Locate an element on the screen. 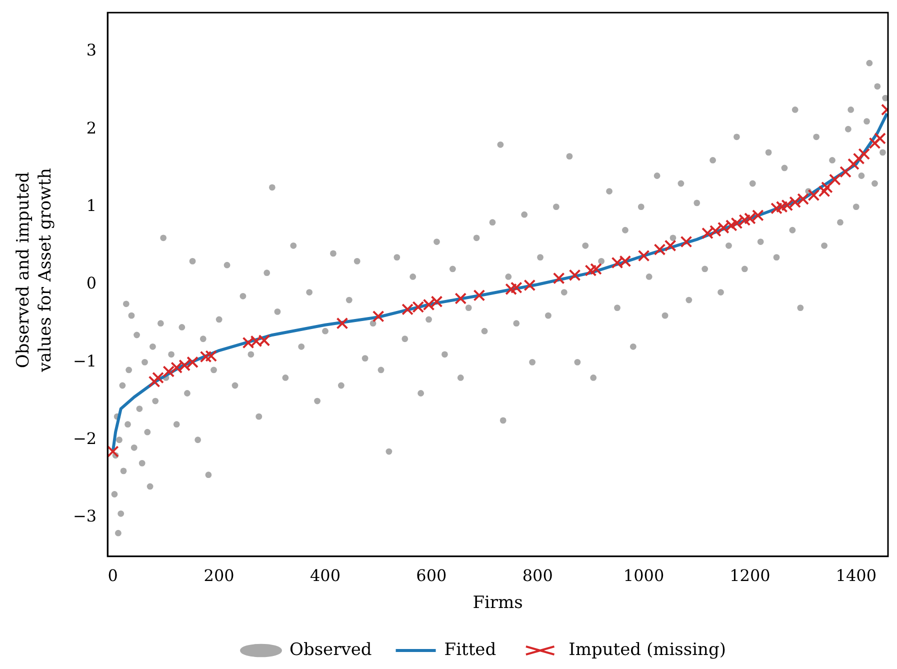 This screenshot has width=897, height=669. x-tick-label: 400 is located at coordinates (325, 576).